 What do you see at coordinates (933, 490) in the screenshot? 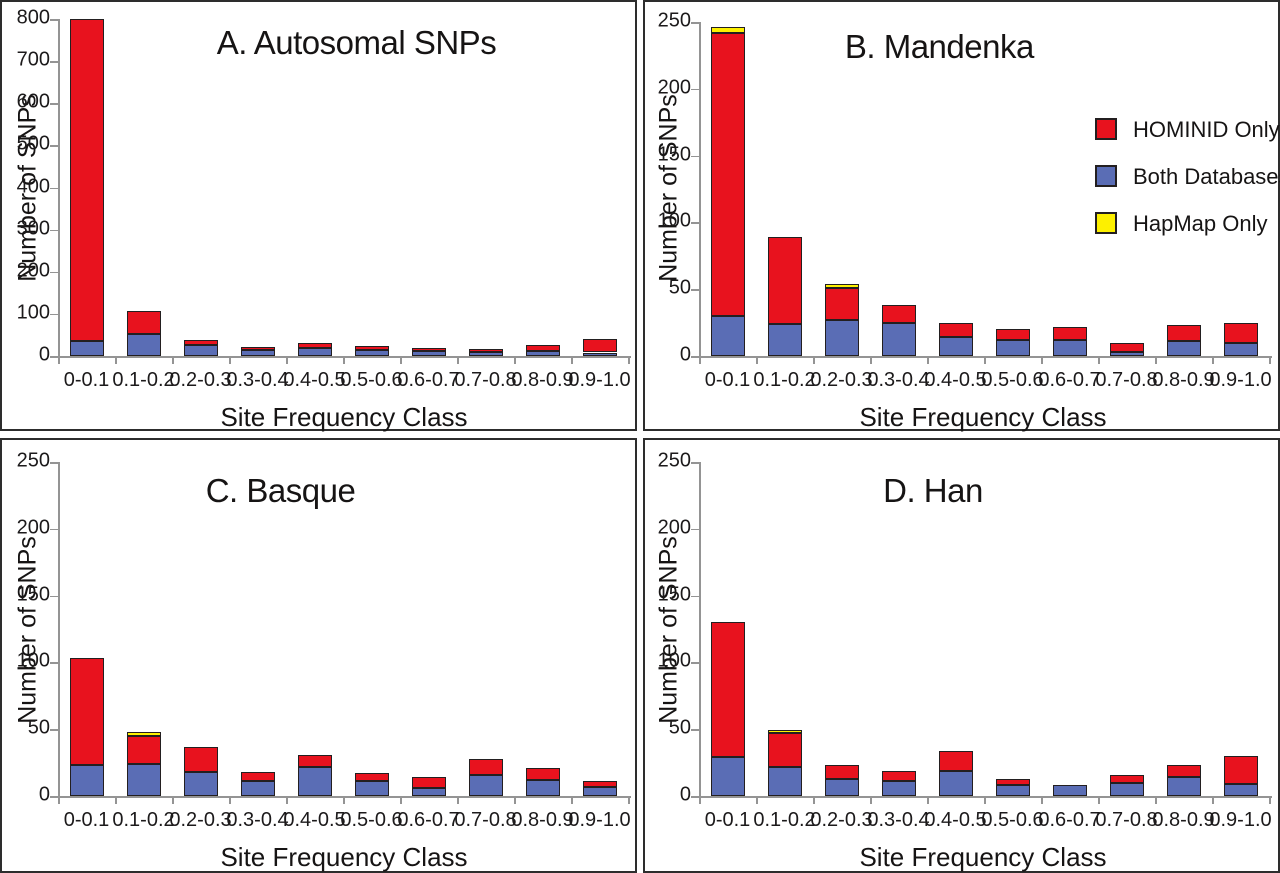
I see `panel-title: D. Han` at bounding box center [933, 490].